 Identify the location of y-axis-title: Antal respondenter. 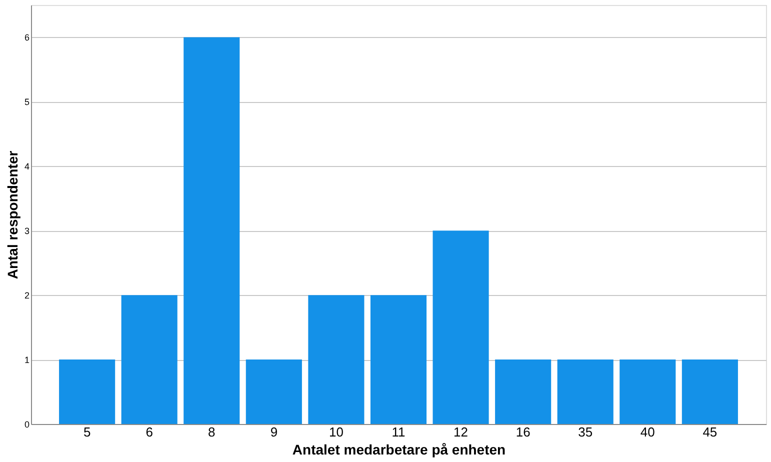
(12, 215).